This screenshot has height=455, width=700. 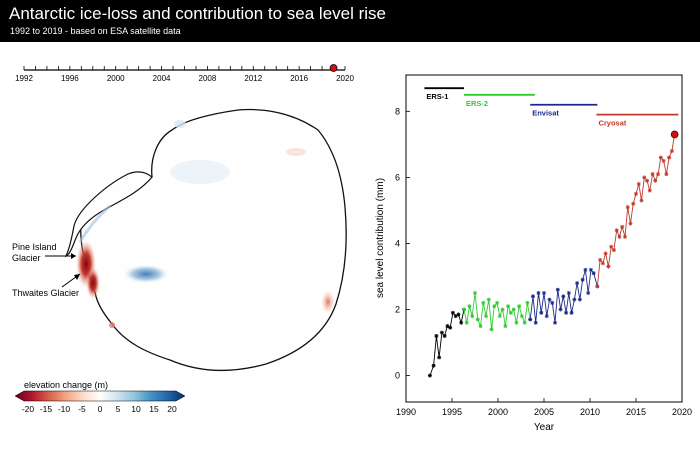 What do you see at coordinates (397, 177) in the screenshot?
I see `y-tick-label: 6` at bounding box center [397, 177].